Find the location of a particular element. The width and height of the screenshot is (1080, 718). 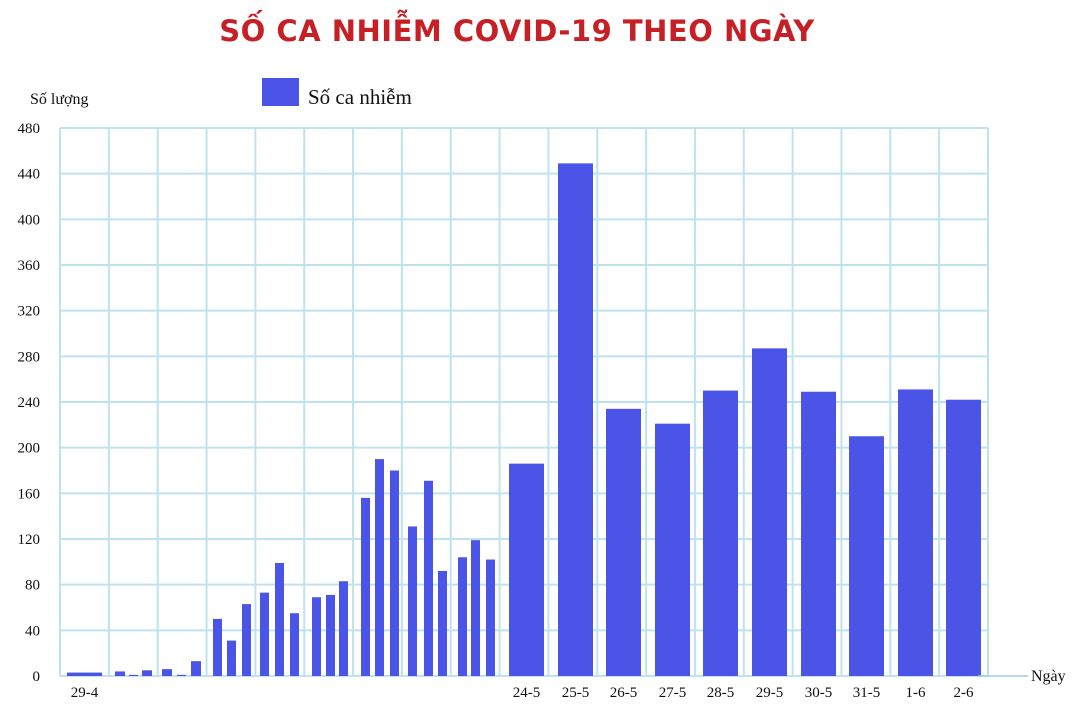

x-tick-label: 29-5 is located at coordinates (770, 693).